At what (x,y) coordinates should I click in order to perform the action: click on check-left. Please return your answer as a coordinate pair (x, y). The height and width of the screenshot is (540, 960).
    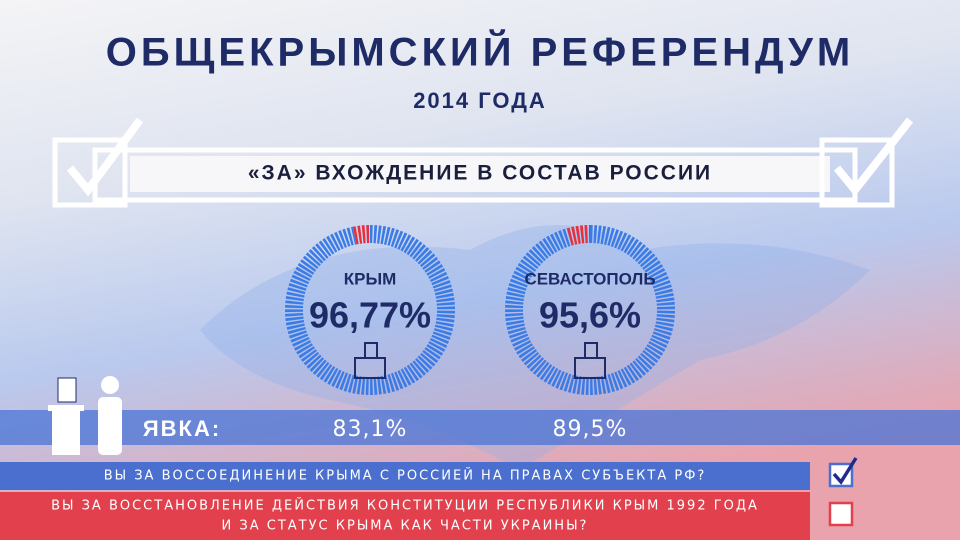
    Looking at the image, I should click on (98, 162).